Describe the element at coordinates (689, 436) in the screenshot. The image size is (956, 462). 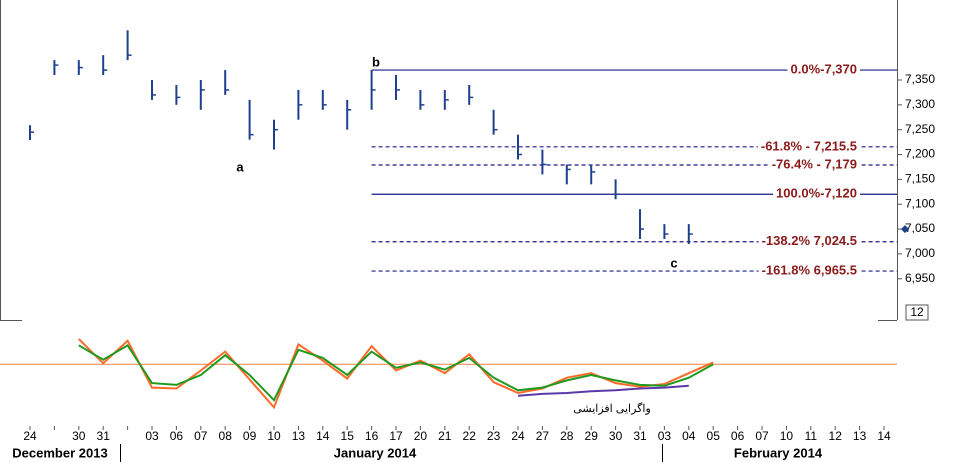
I see `x-tick-label: 04` at that location.